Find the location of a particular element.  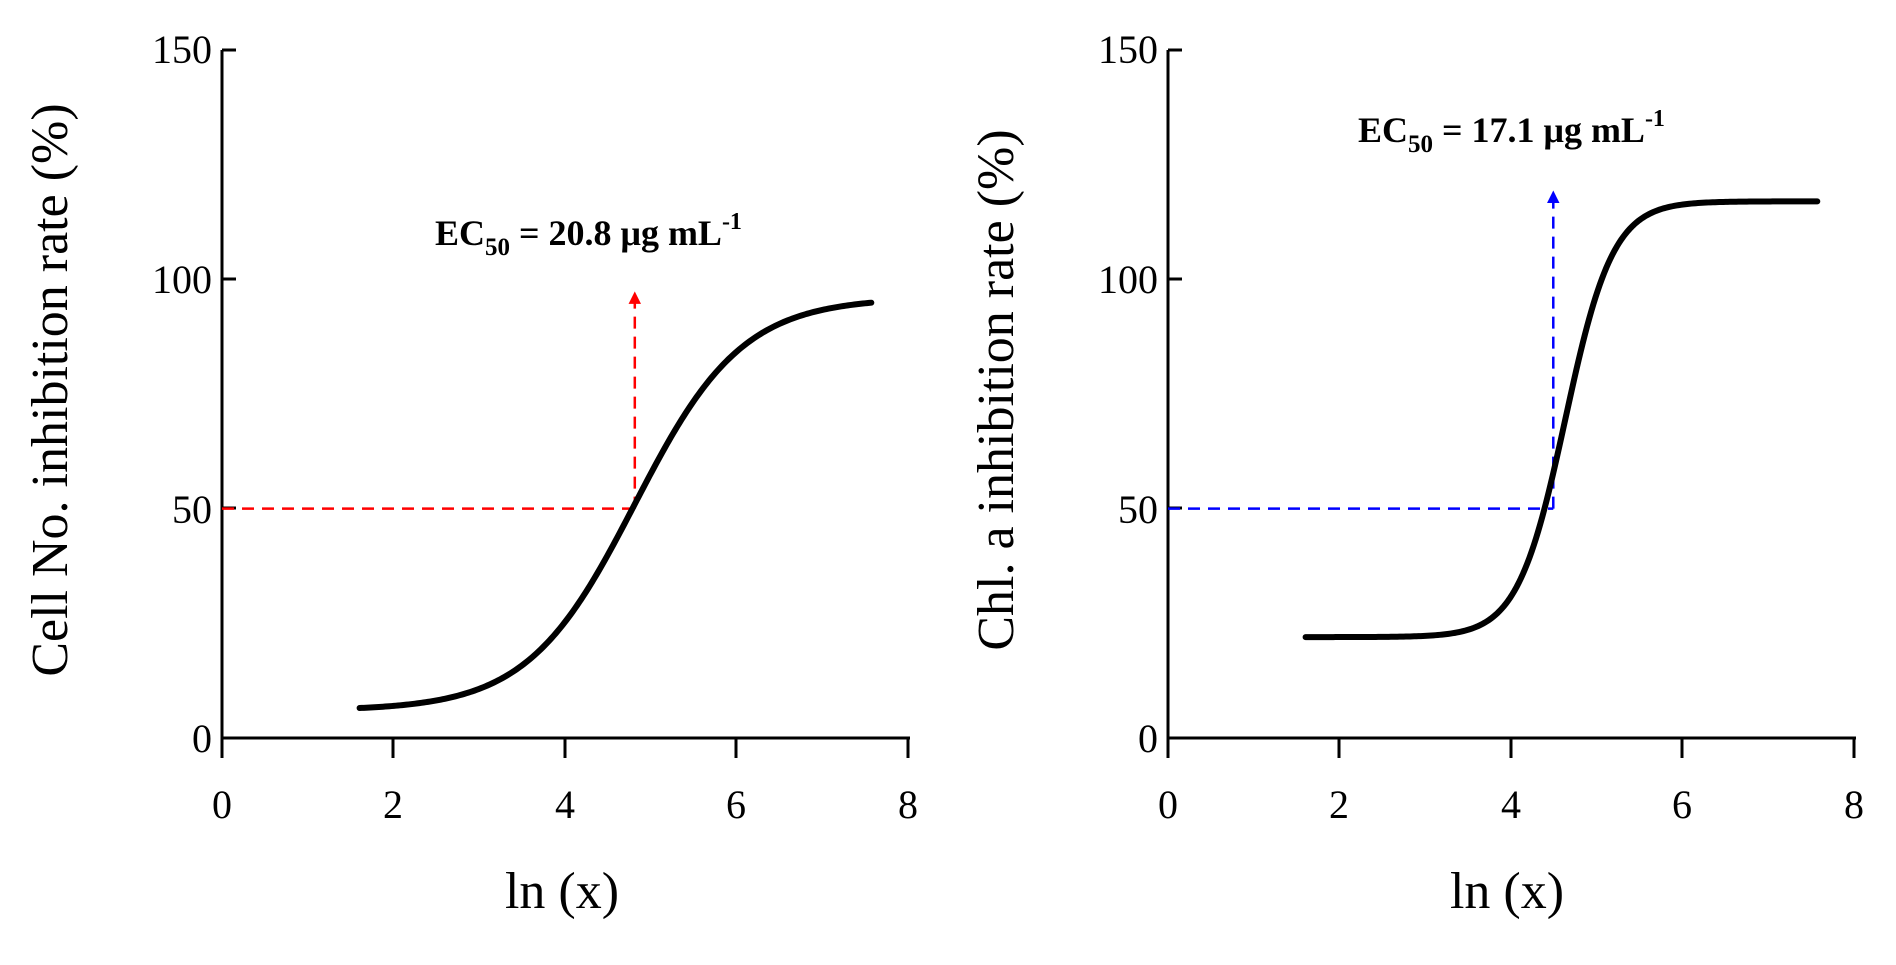

ec50-value: = 17.1 μg mL is located at coordinates (1539, 130).